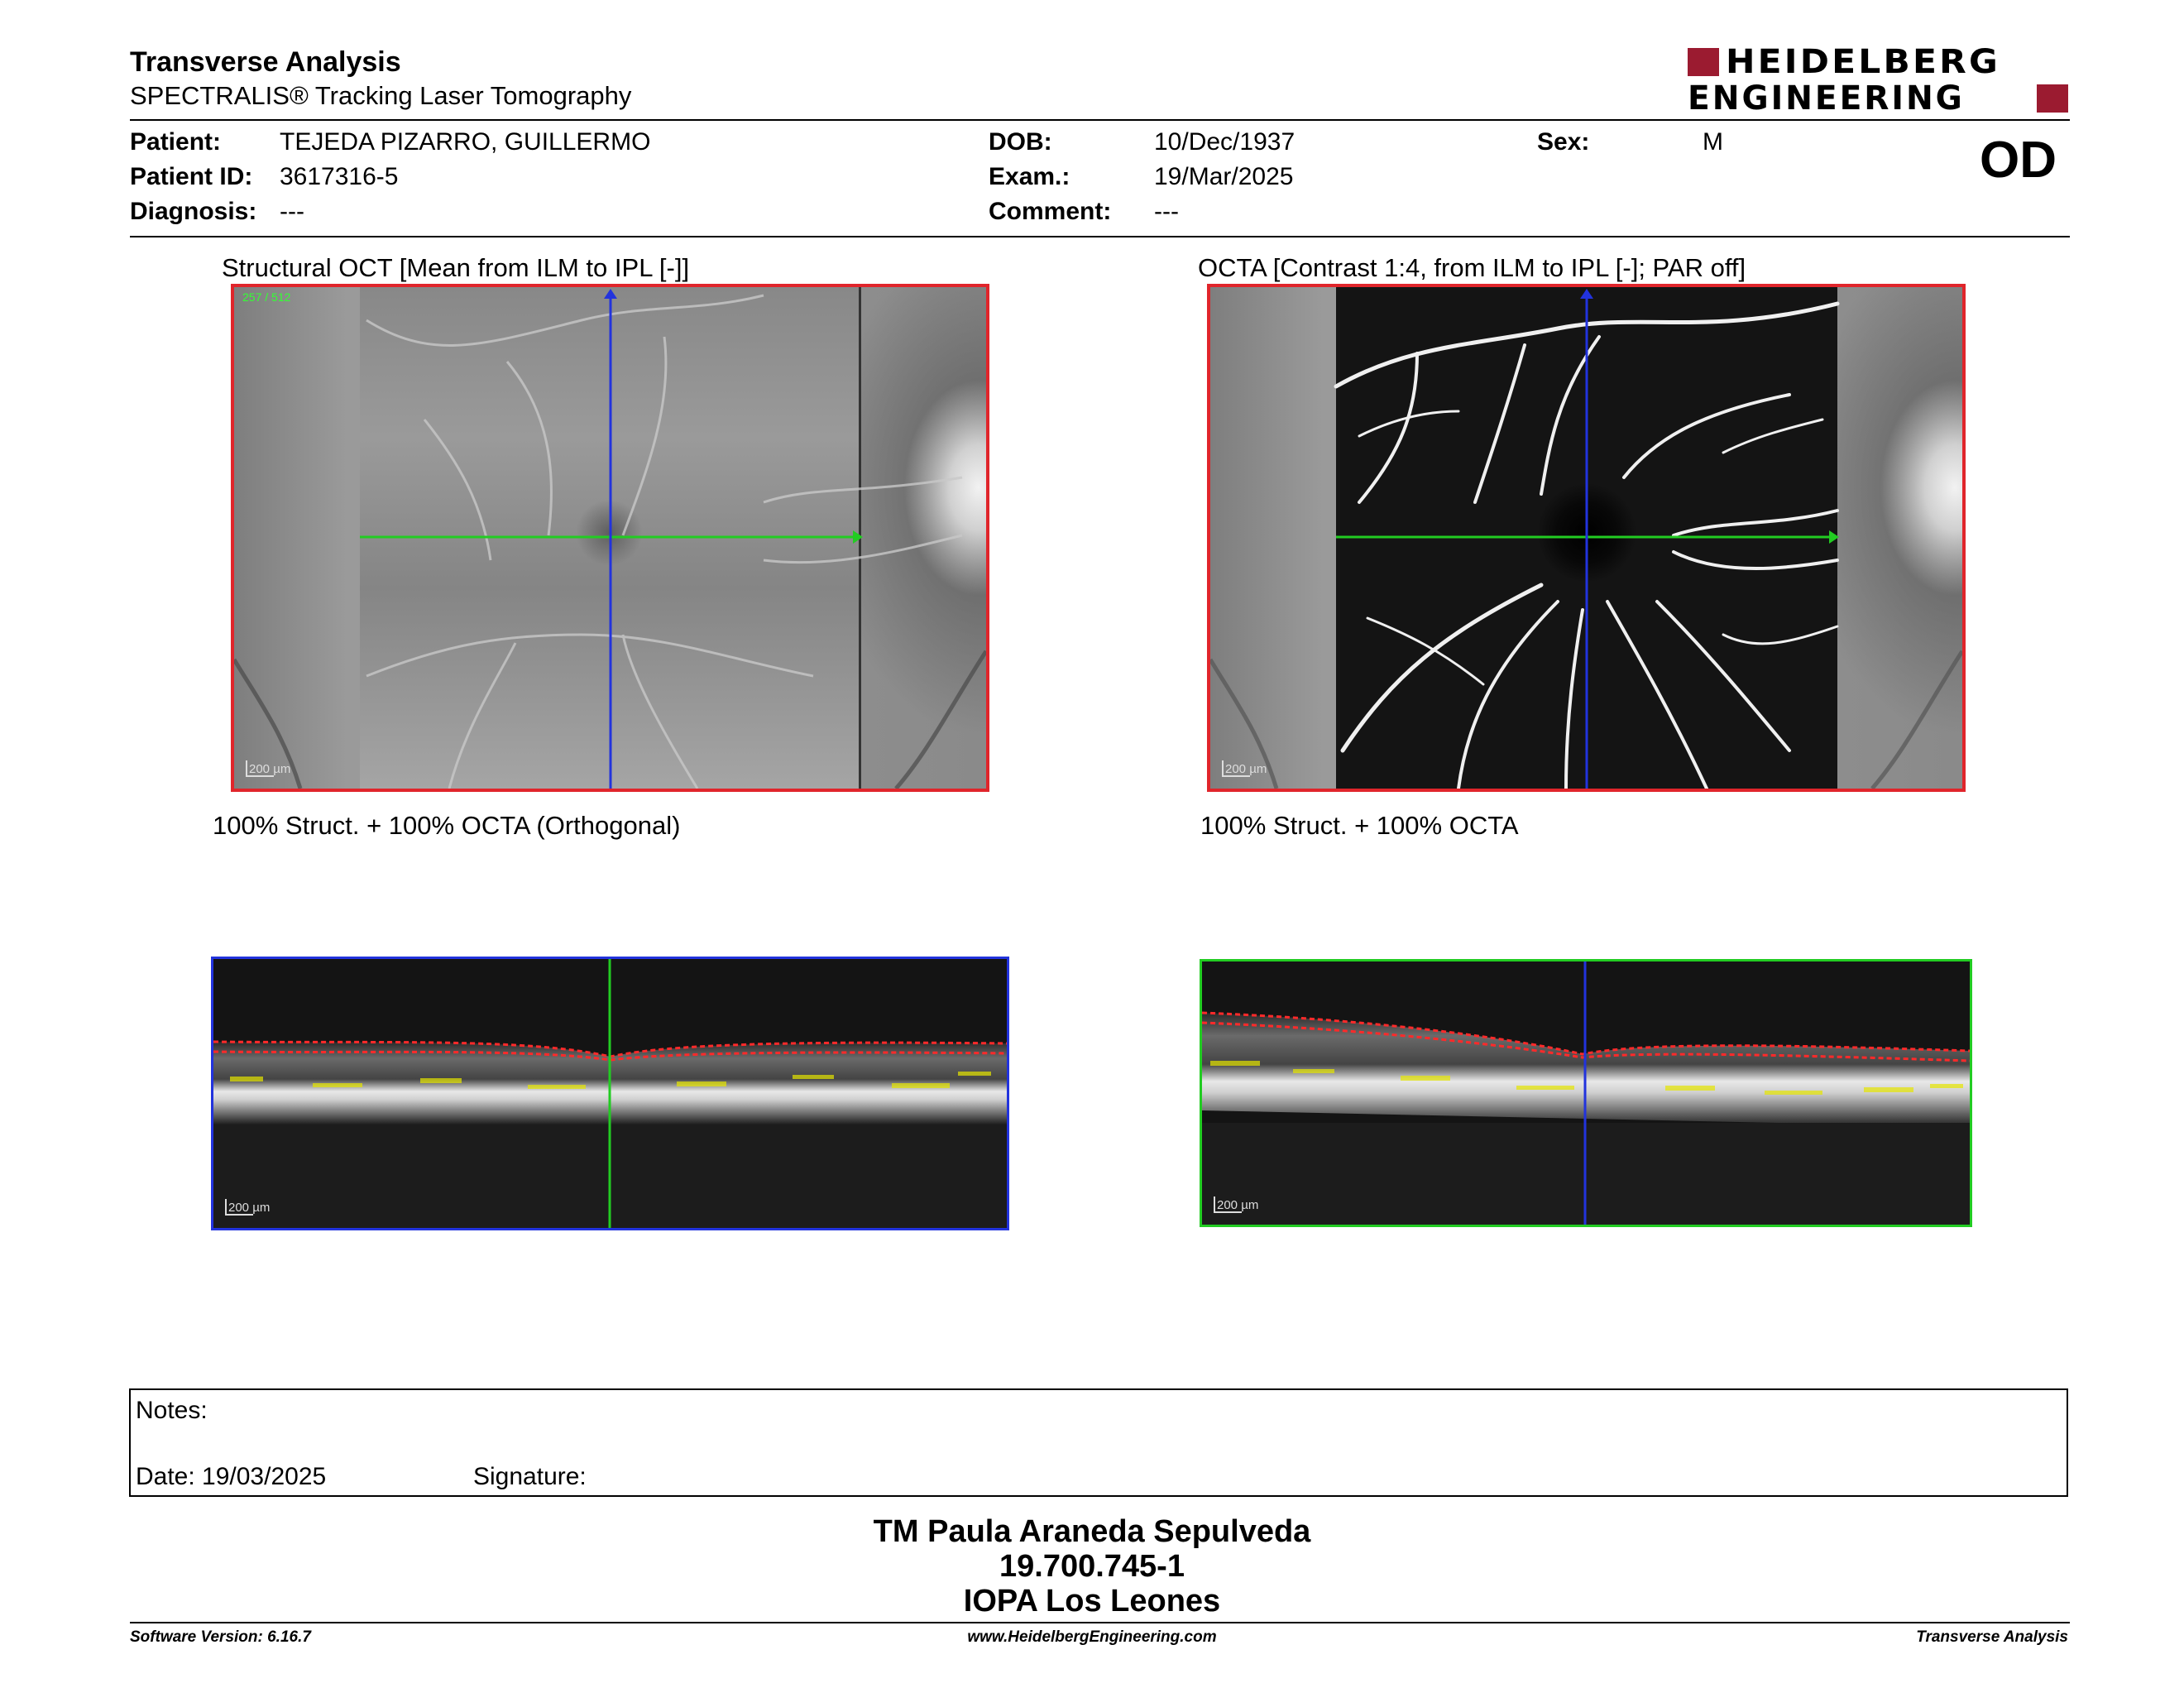  I want to click on comment: ---, so click(1166, 211).